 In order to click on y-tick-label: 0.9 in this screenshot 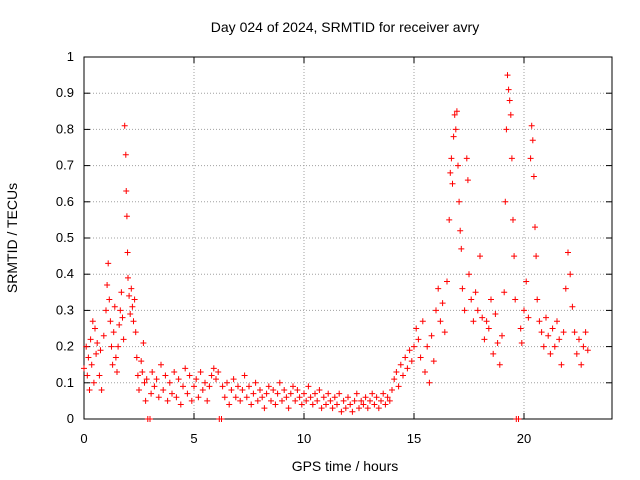, I will do `click(65, 92)`.